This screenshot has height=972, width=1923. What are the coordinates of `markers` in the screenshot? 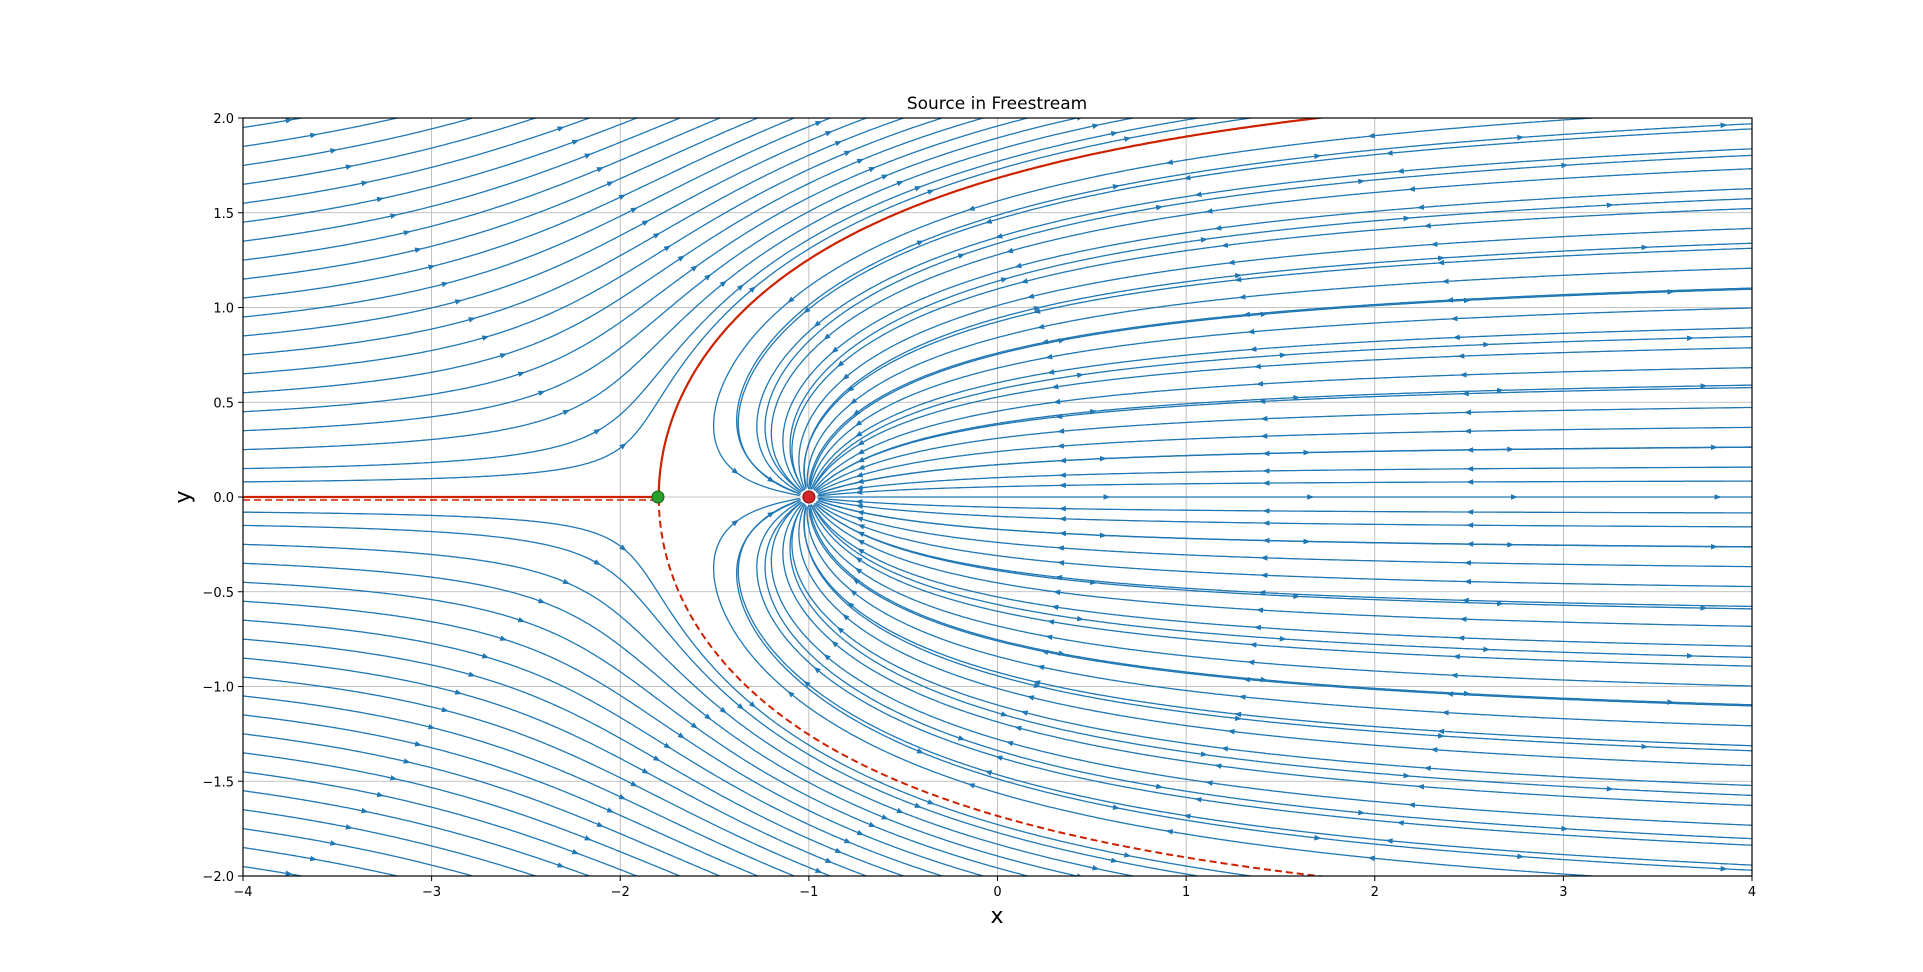 It's located at (733, 497).